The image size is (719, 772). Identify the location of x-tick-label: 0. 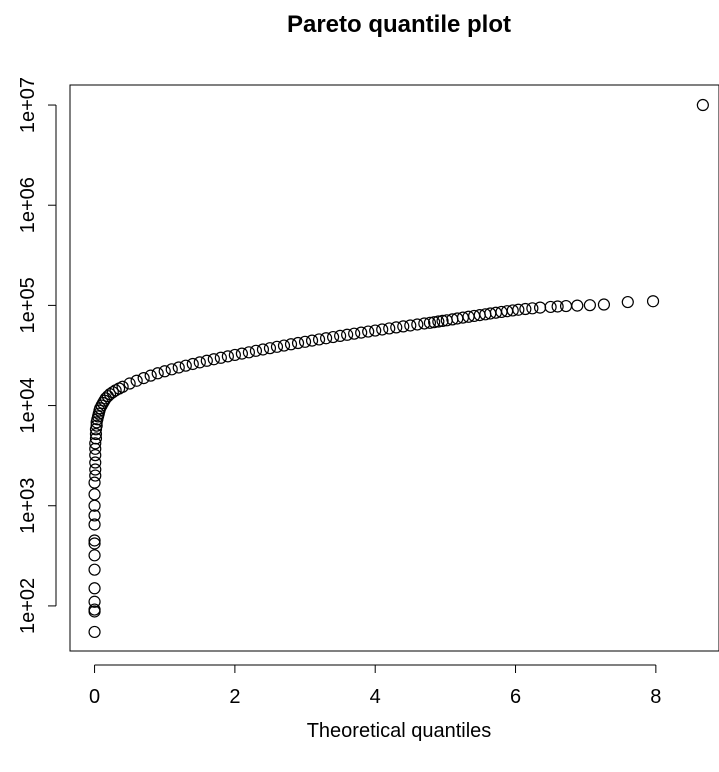
(94, 697).